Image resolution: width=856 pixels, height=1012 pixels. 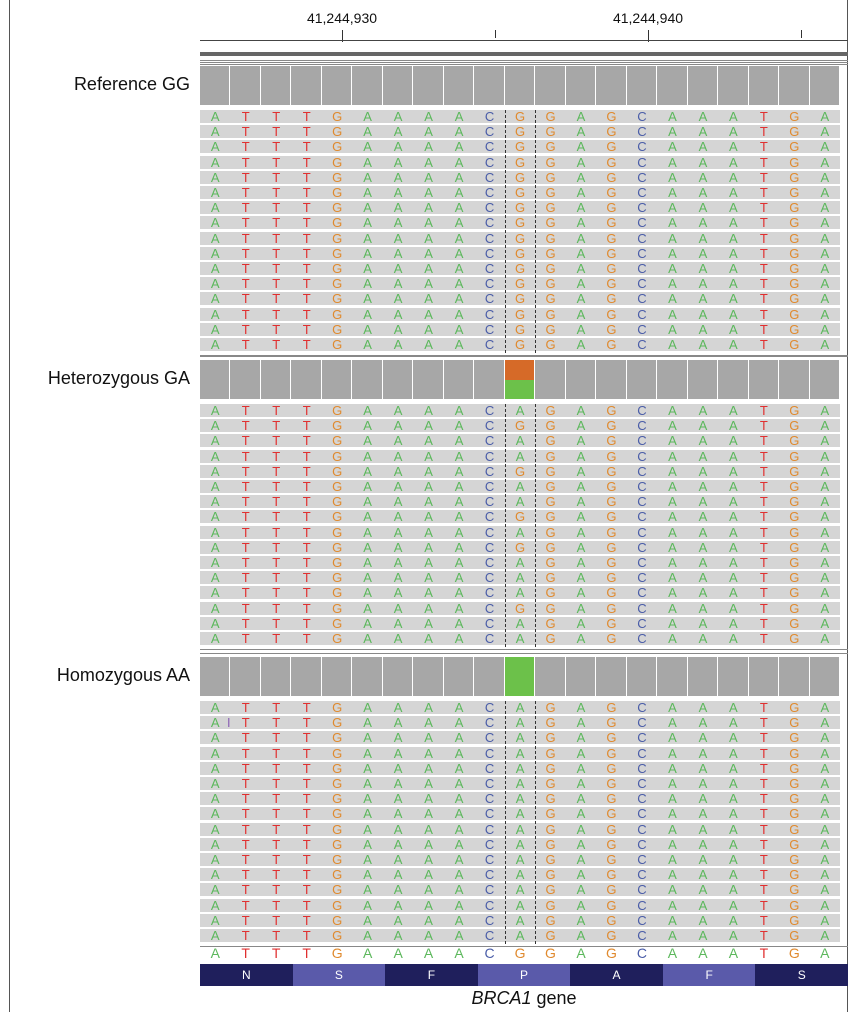 I want to click on amino-acid-cell: P, so click(x=524, y=975).